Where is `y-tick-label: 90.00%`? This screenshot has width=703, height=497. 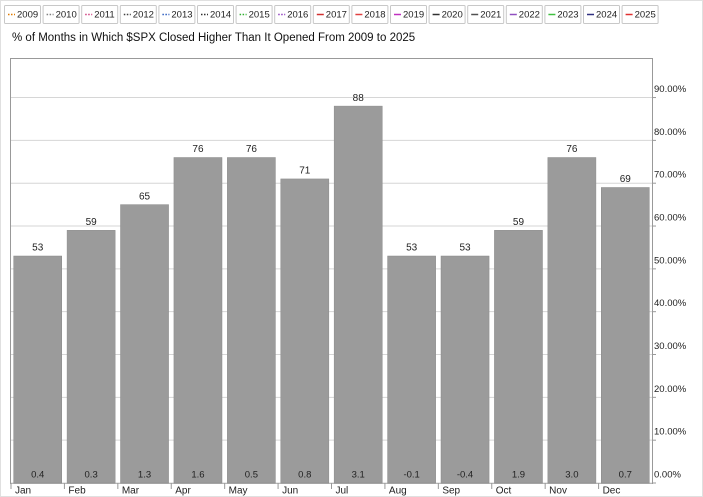
y-tick-label: 90.00% is located at coordinates (670, 89).